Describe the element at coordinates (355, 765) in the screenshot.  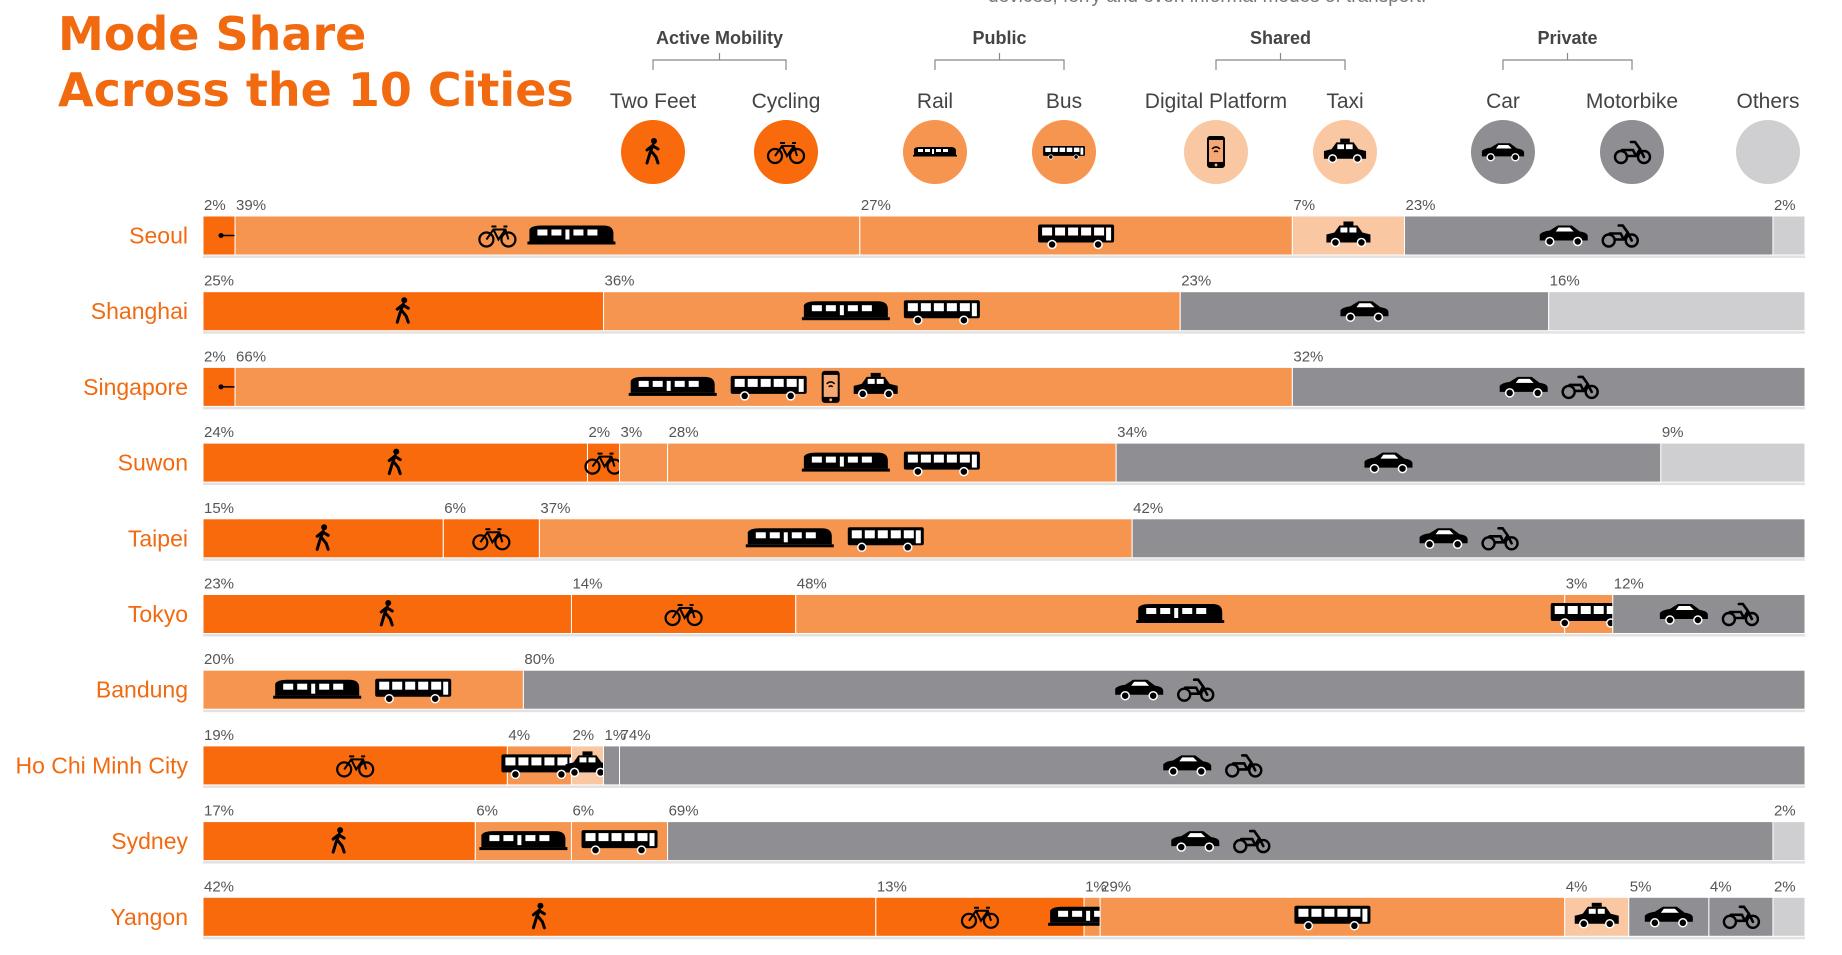
I see `bar-segment-active` at that location.